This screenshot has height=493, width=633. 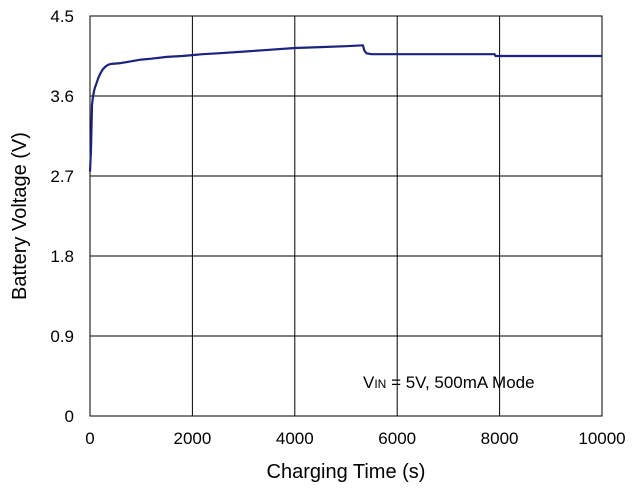 What do you see at coordinates (449, 382) in the screenshot?
I see `mode-annotation: VIN = 5V, 500mA Mode` at bounding box center [449, 382].